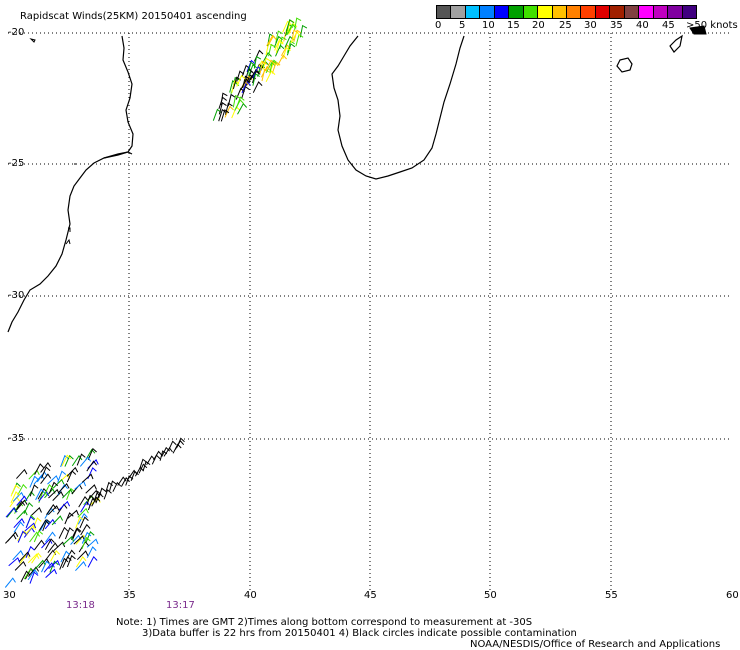 The image size is (740, 650). Describe the element at coordinates (129, 595) in the screenshot. I see `lon-label: 35` at that location.